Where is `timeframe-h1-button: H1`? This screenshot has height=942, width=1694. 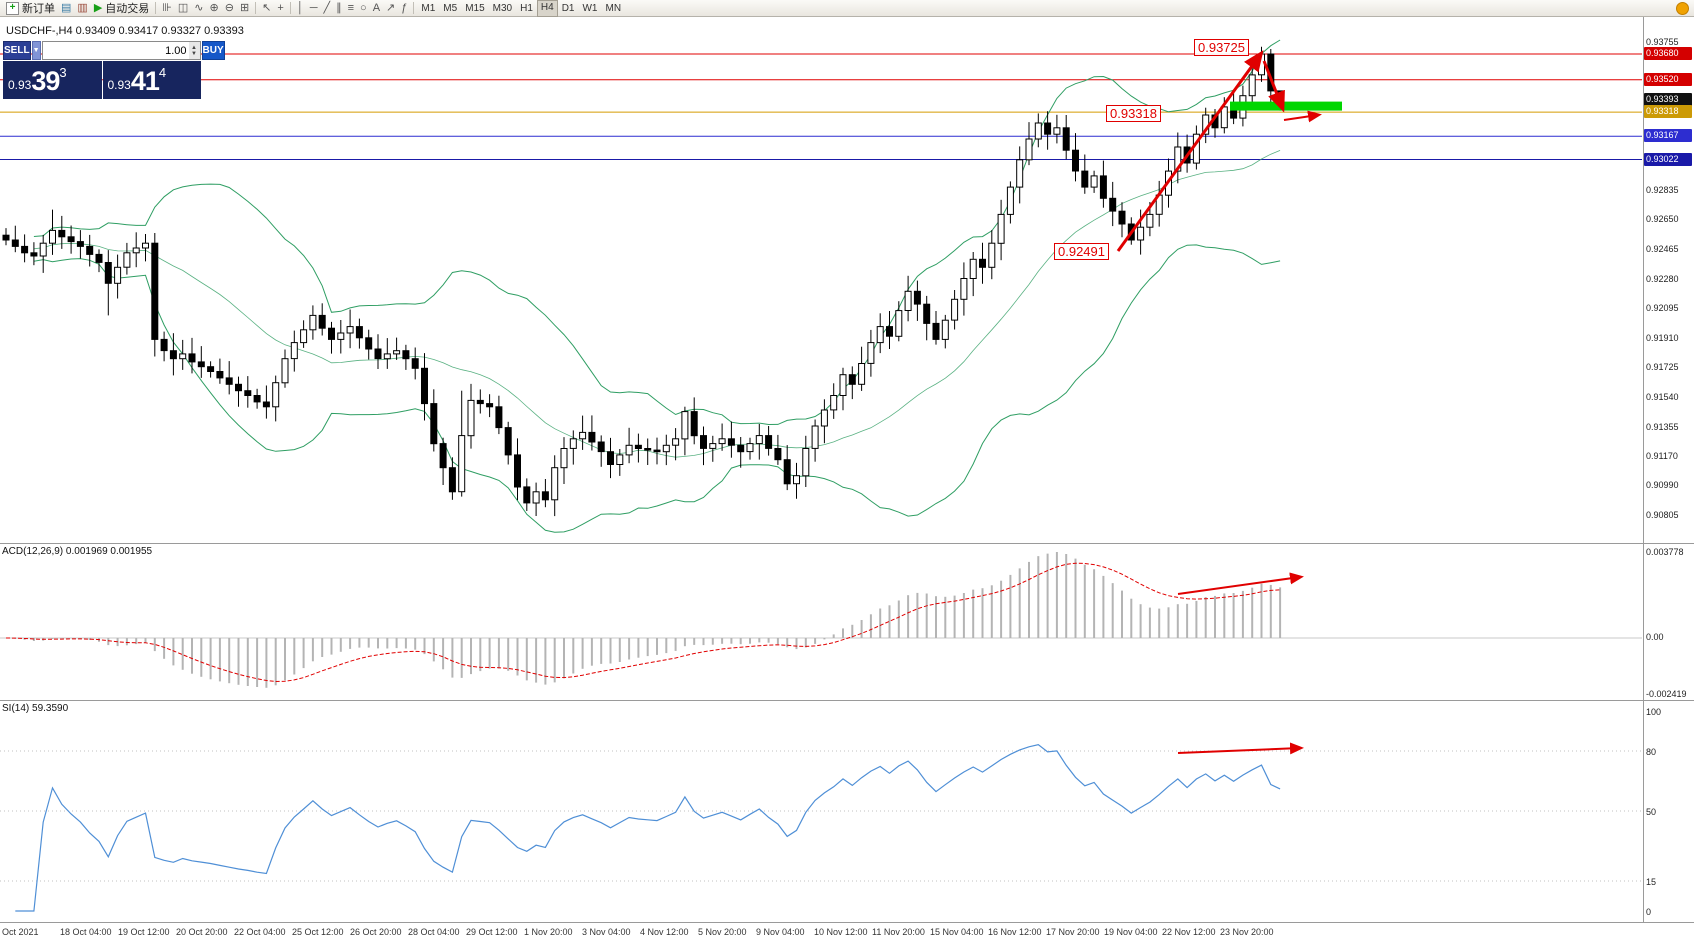
timeframe-h1-button: H1 is located at coordinates (526, 8).